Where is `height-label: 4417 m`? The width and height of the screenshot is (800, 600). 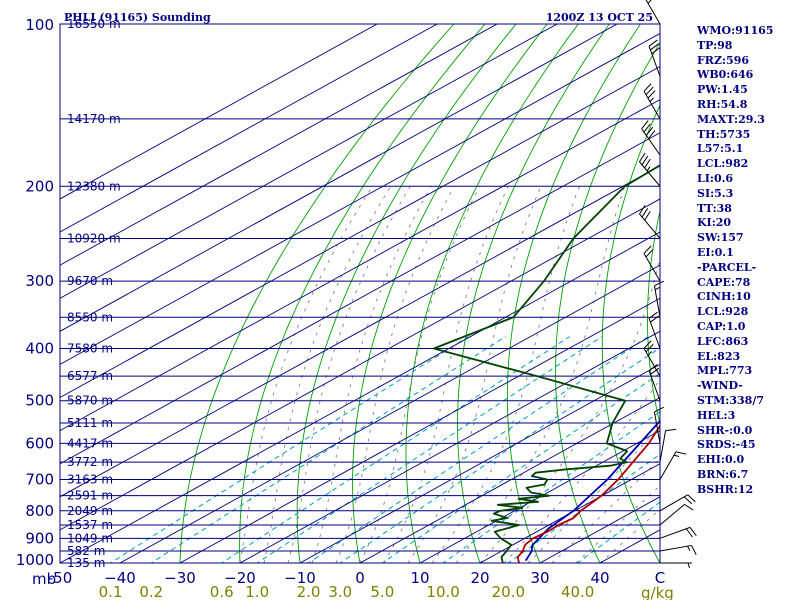
height-label: 4417 m is located at coordinates (90, 443).